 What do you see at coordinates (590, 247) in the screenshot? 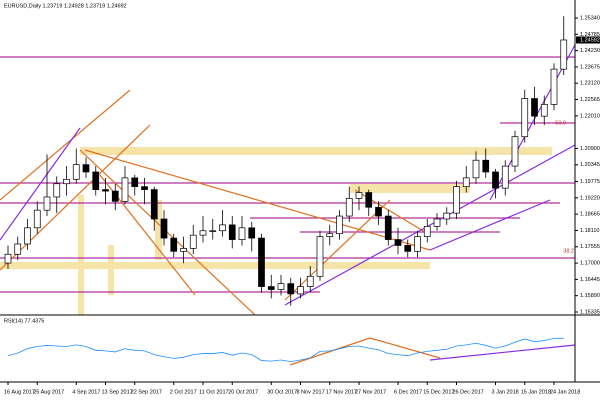
I see `y-tick-label: 1.17555` at bounding box center [590, 247].